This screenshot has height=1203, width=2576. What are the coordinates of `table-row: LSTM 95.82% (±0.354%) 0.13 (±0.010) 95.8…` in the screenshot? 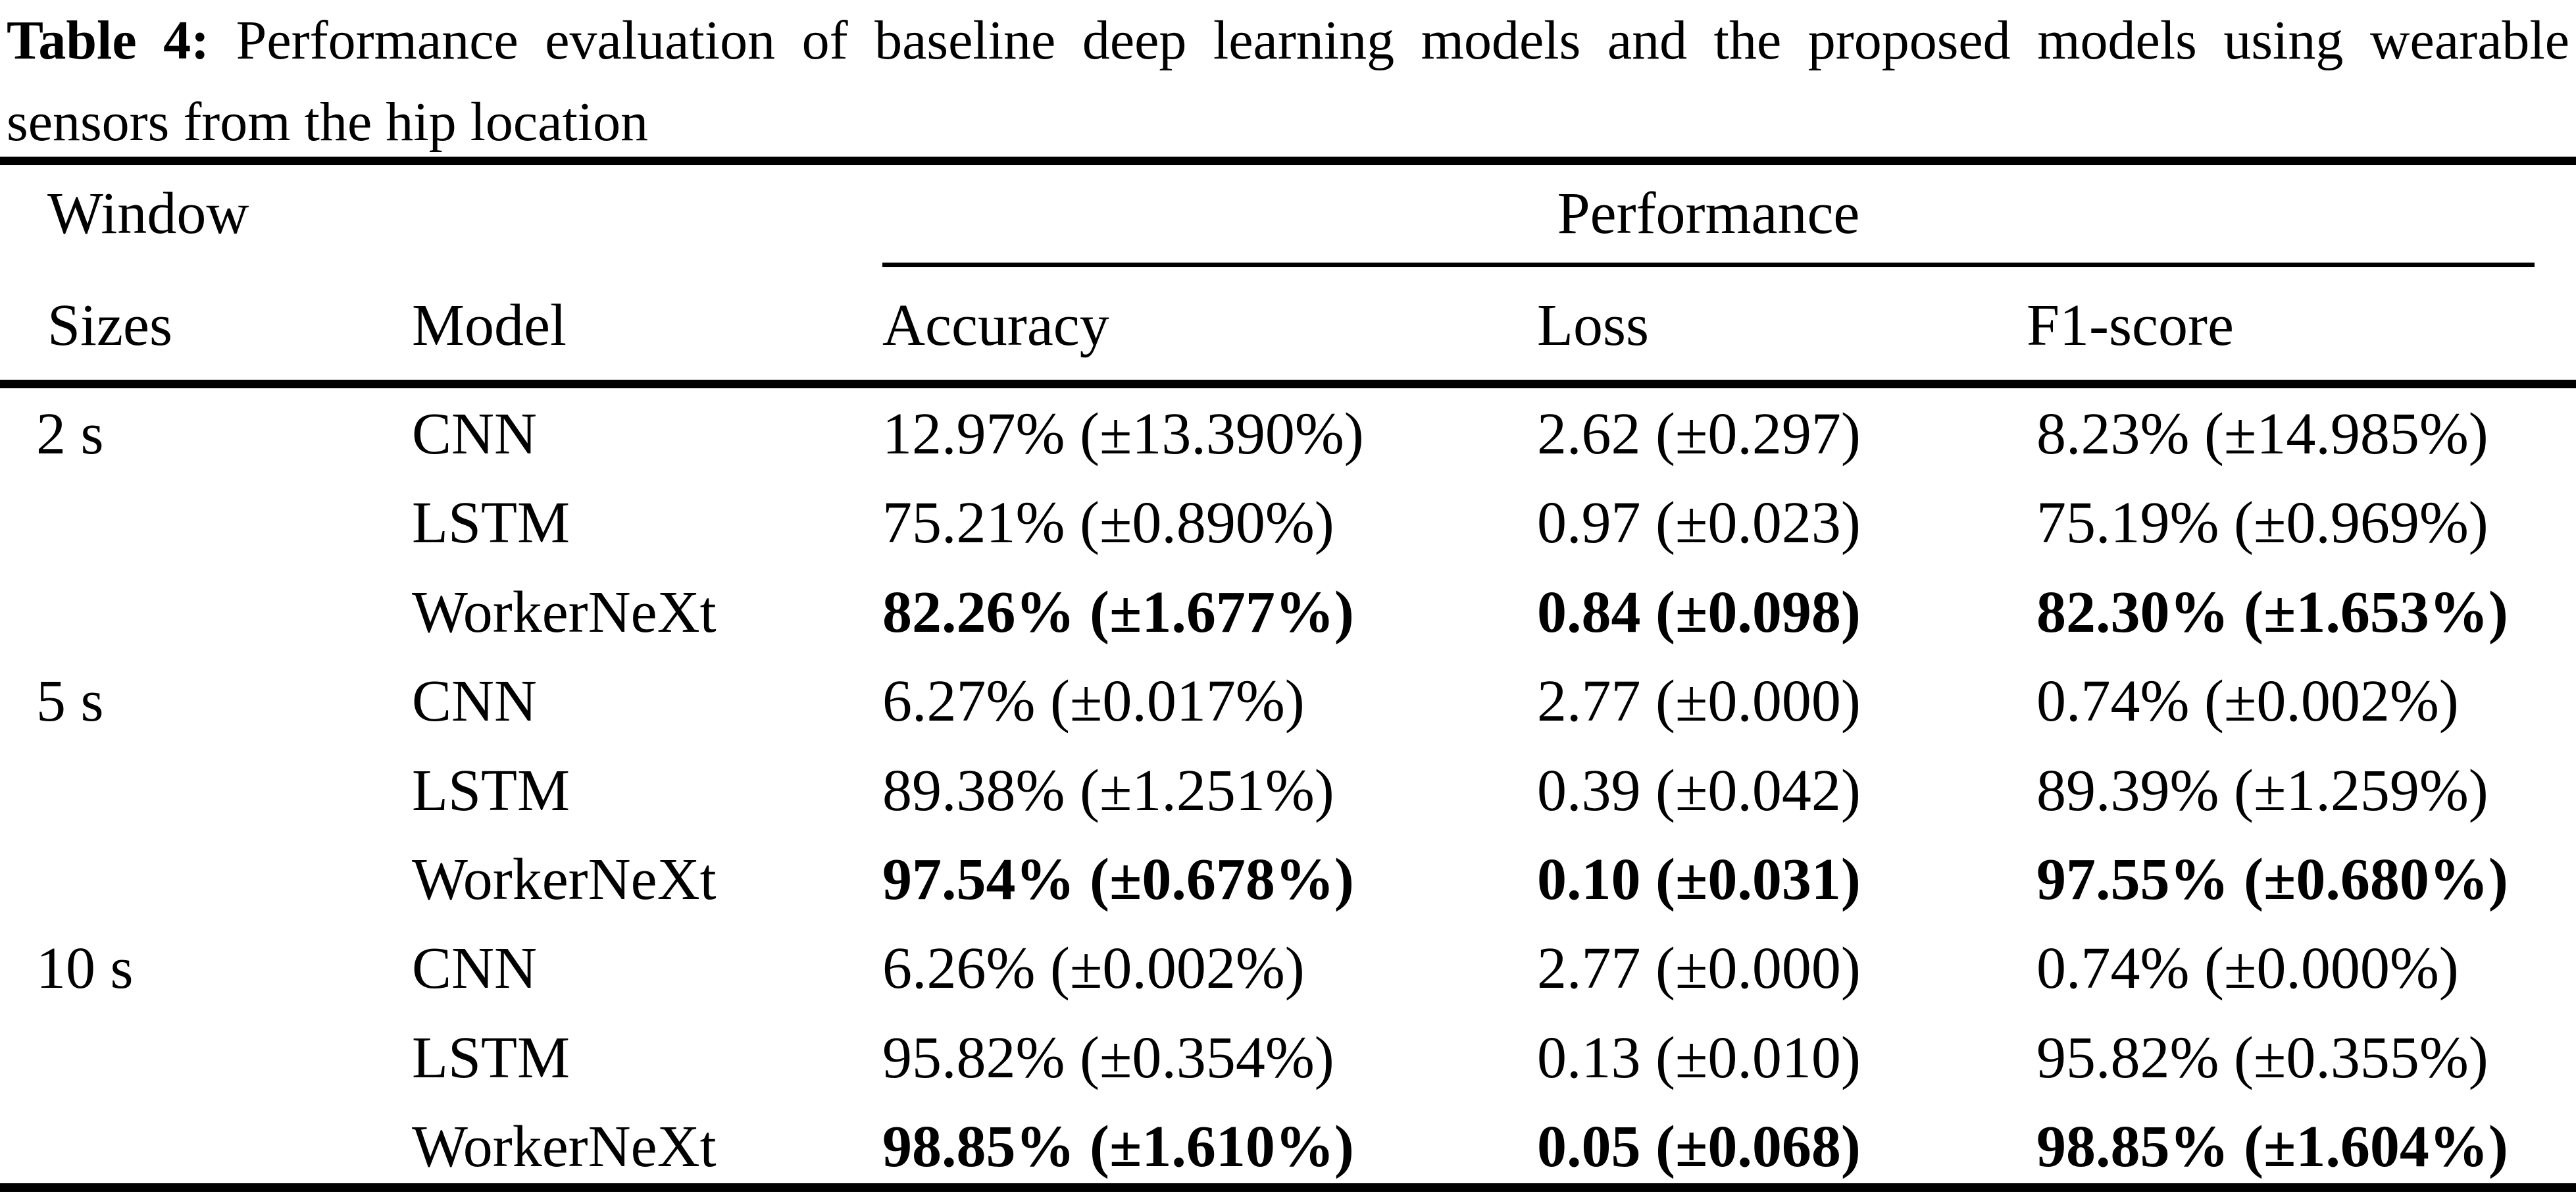 It's located at (1288, 1058).